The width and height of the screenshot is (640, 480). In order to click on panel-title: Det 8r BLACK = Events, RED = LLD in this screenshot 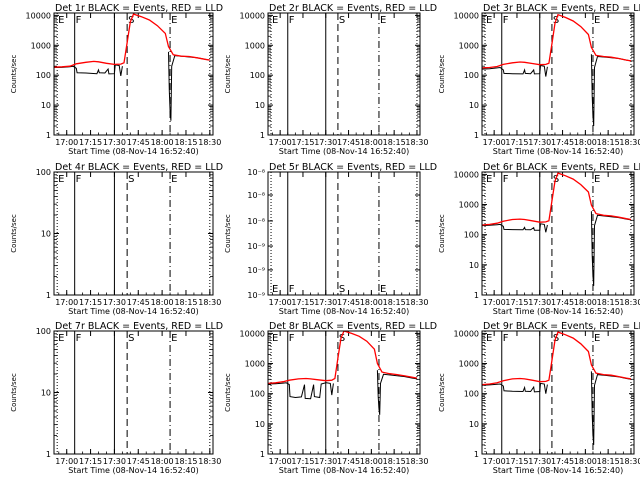, I will do `click(353, 326)`.